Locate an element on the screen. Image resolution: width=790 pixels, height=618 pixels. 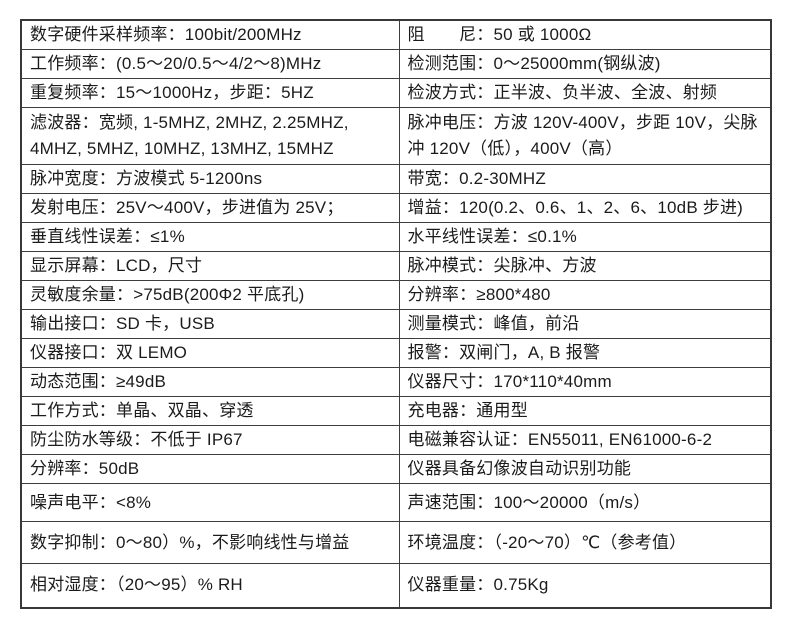
spec-cell: 环境温度：（-20～70）℃（参考值） is located at coordinates (585, 542).